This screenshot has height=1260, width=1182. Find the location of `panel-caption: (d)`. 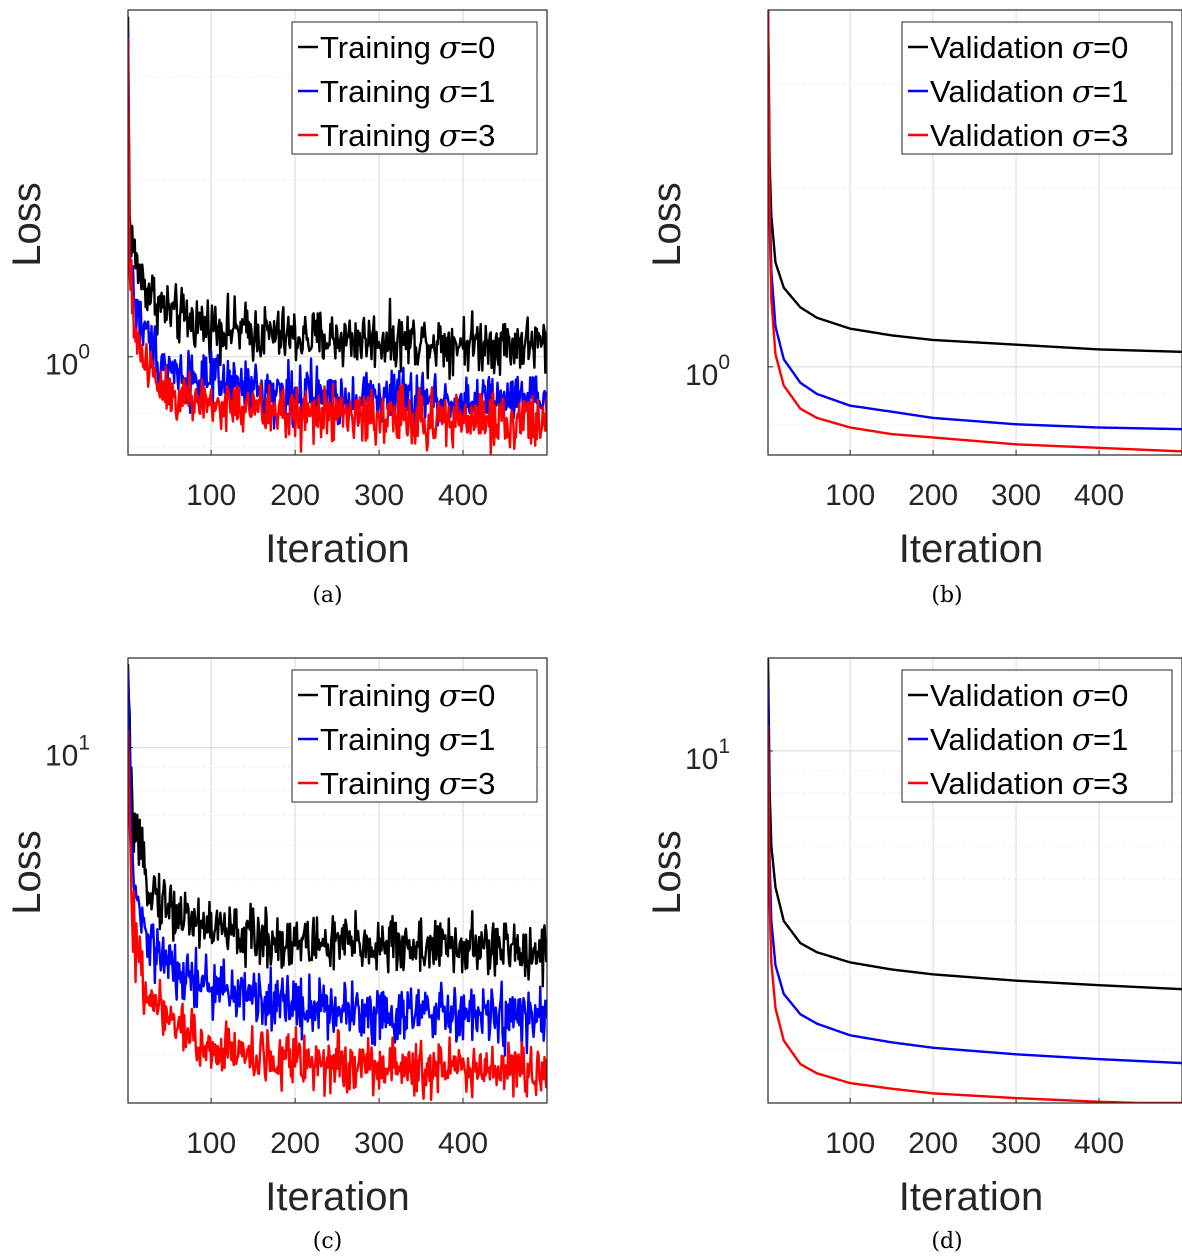

panel-caption: (d) is located at coordinates (946, 1241).